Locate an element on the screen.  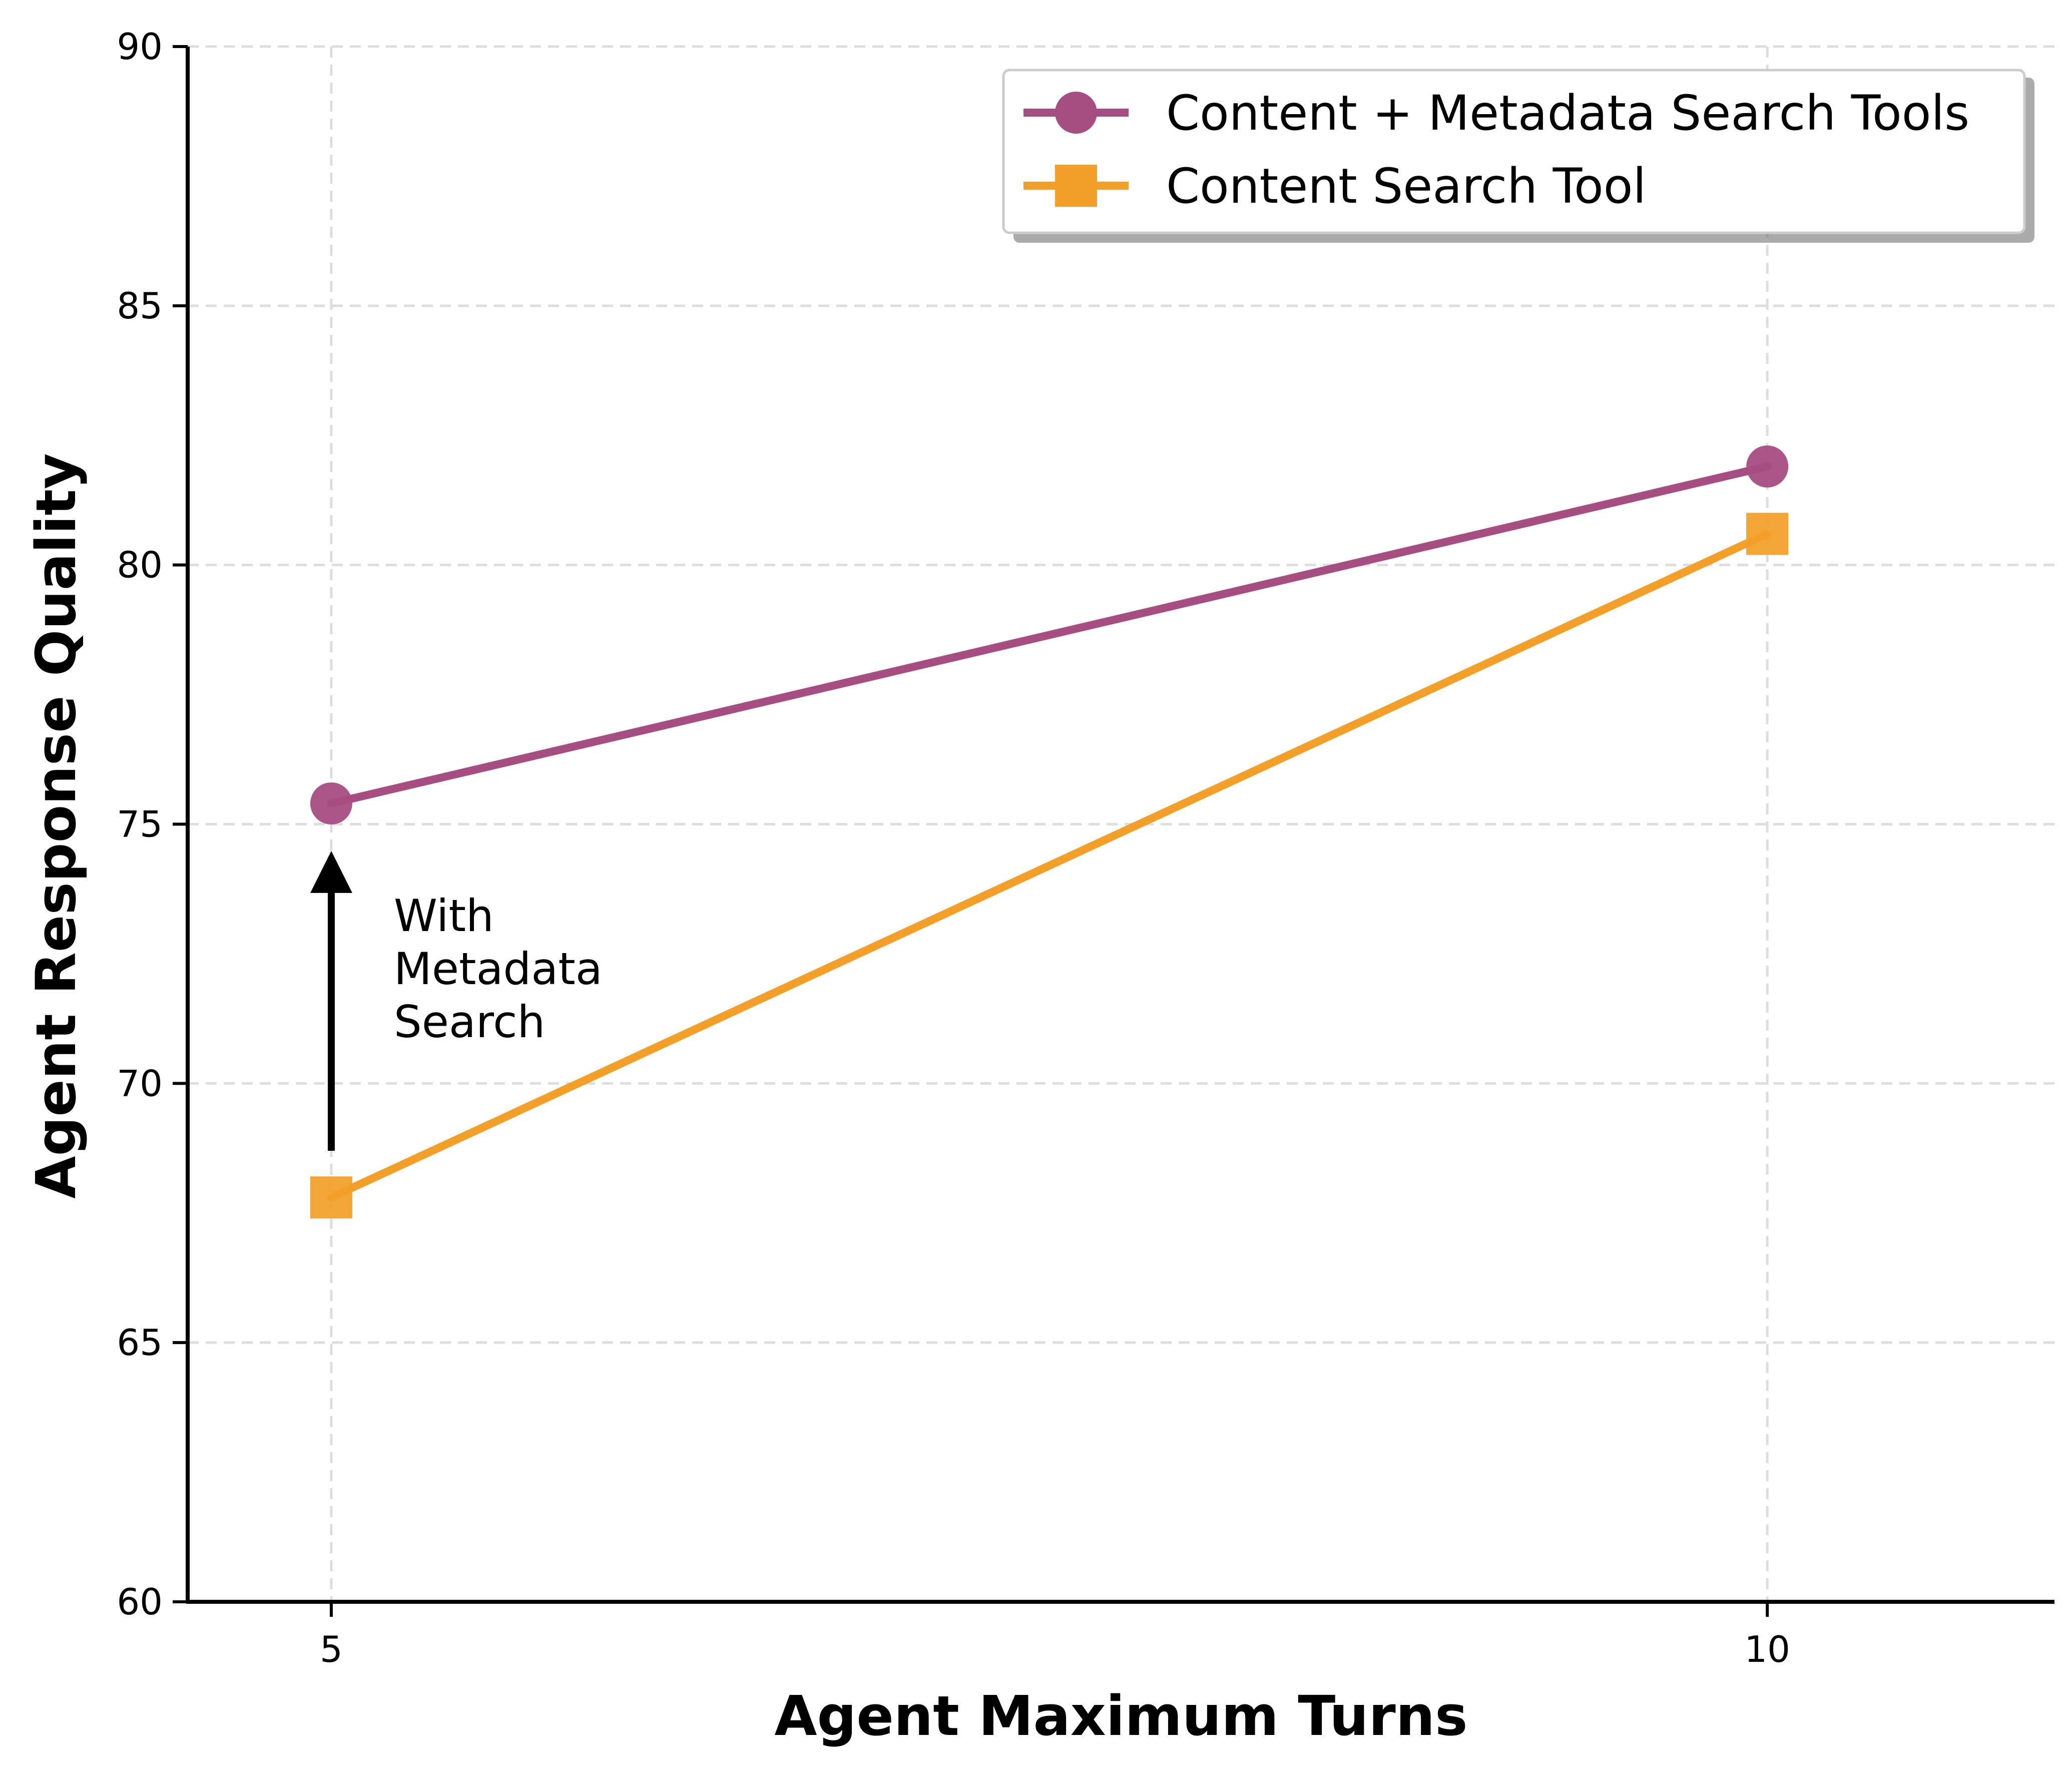
annotation-text: Metadata is located at coordinates (498, 969).